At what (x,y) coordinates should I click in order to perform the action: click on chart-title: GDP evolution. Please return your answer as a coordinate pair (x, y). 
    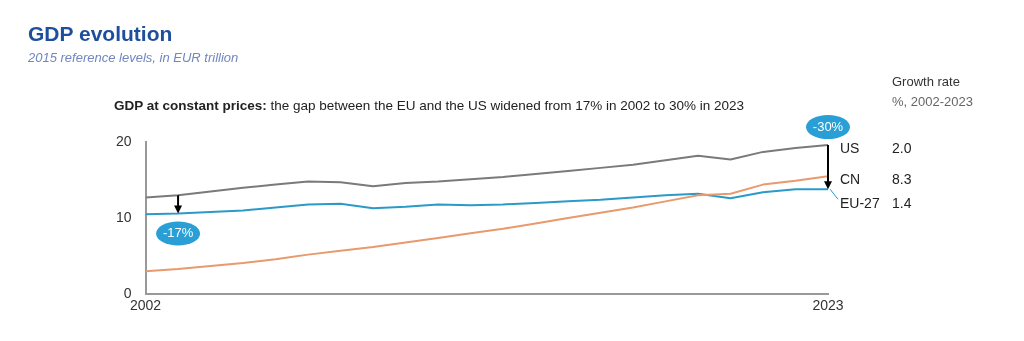
    Looking at the image, I should click on (100, 34).